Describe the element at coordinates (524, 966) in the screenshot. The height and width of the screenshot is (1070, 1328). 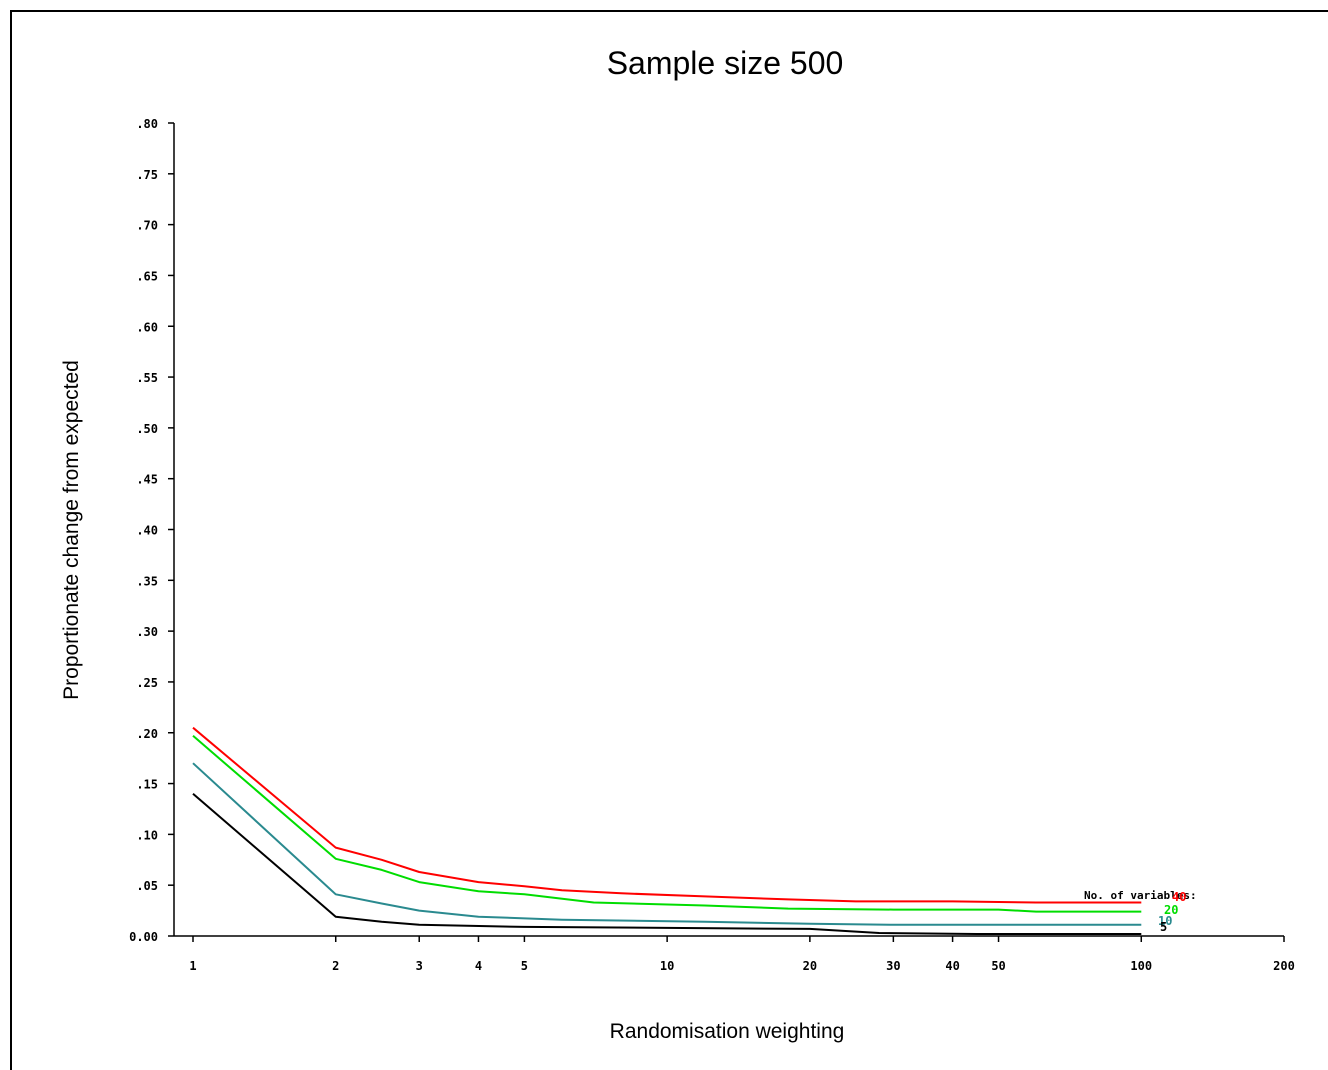
I see `x-tick-label: 5` at that location.